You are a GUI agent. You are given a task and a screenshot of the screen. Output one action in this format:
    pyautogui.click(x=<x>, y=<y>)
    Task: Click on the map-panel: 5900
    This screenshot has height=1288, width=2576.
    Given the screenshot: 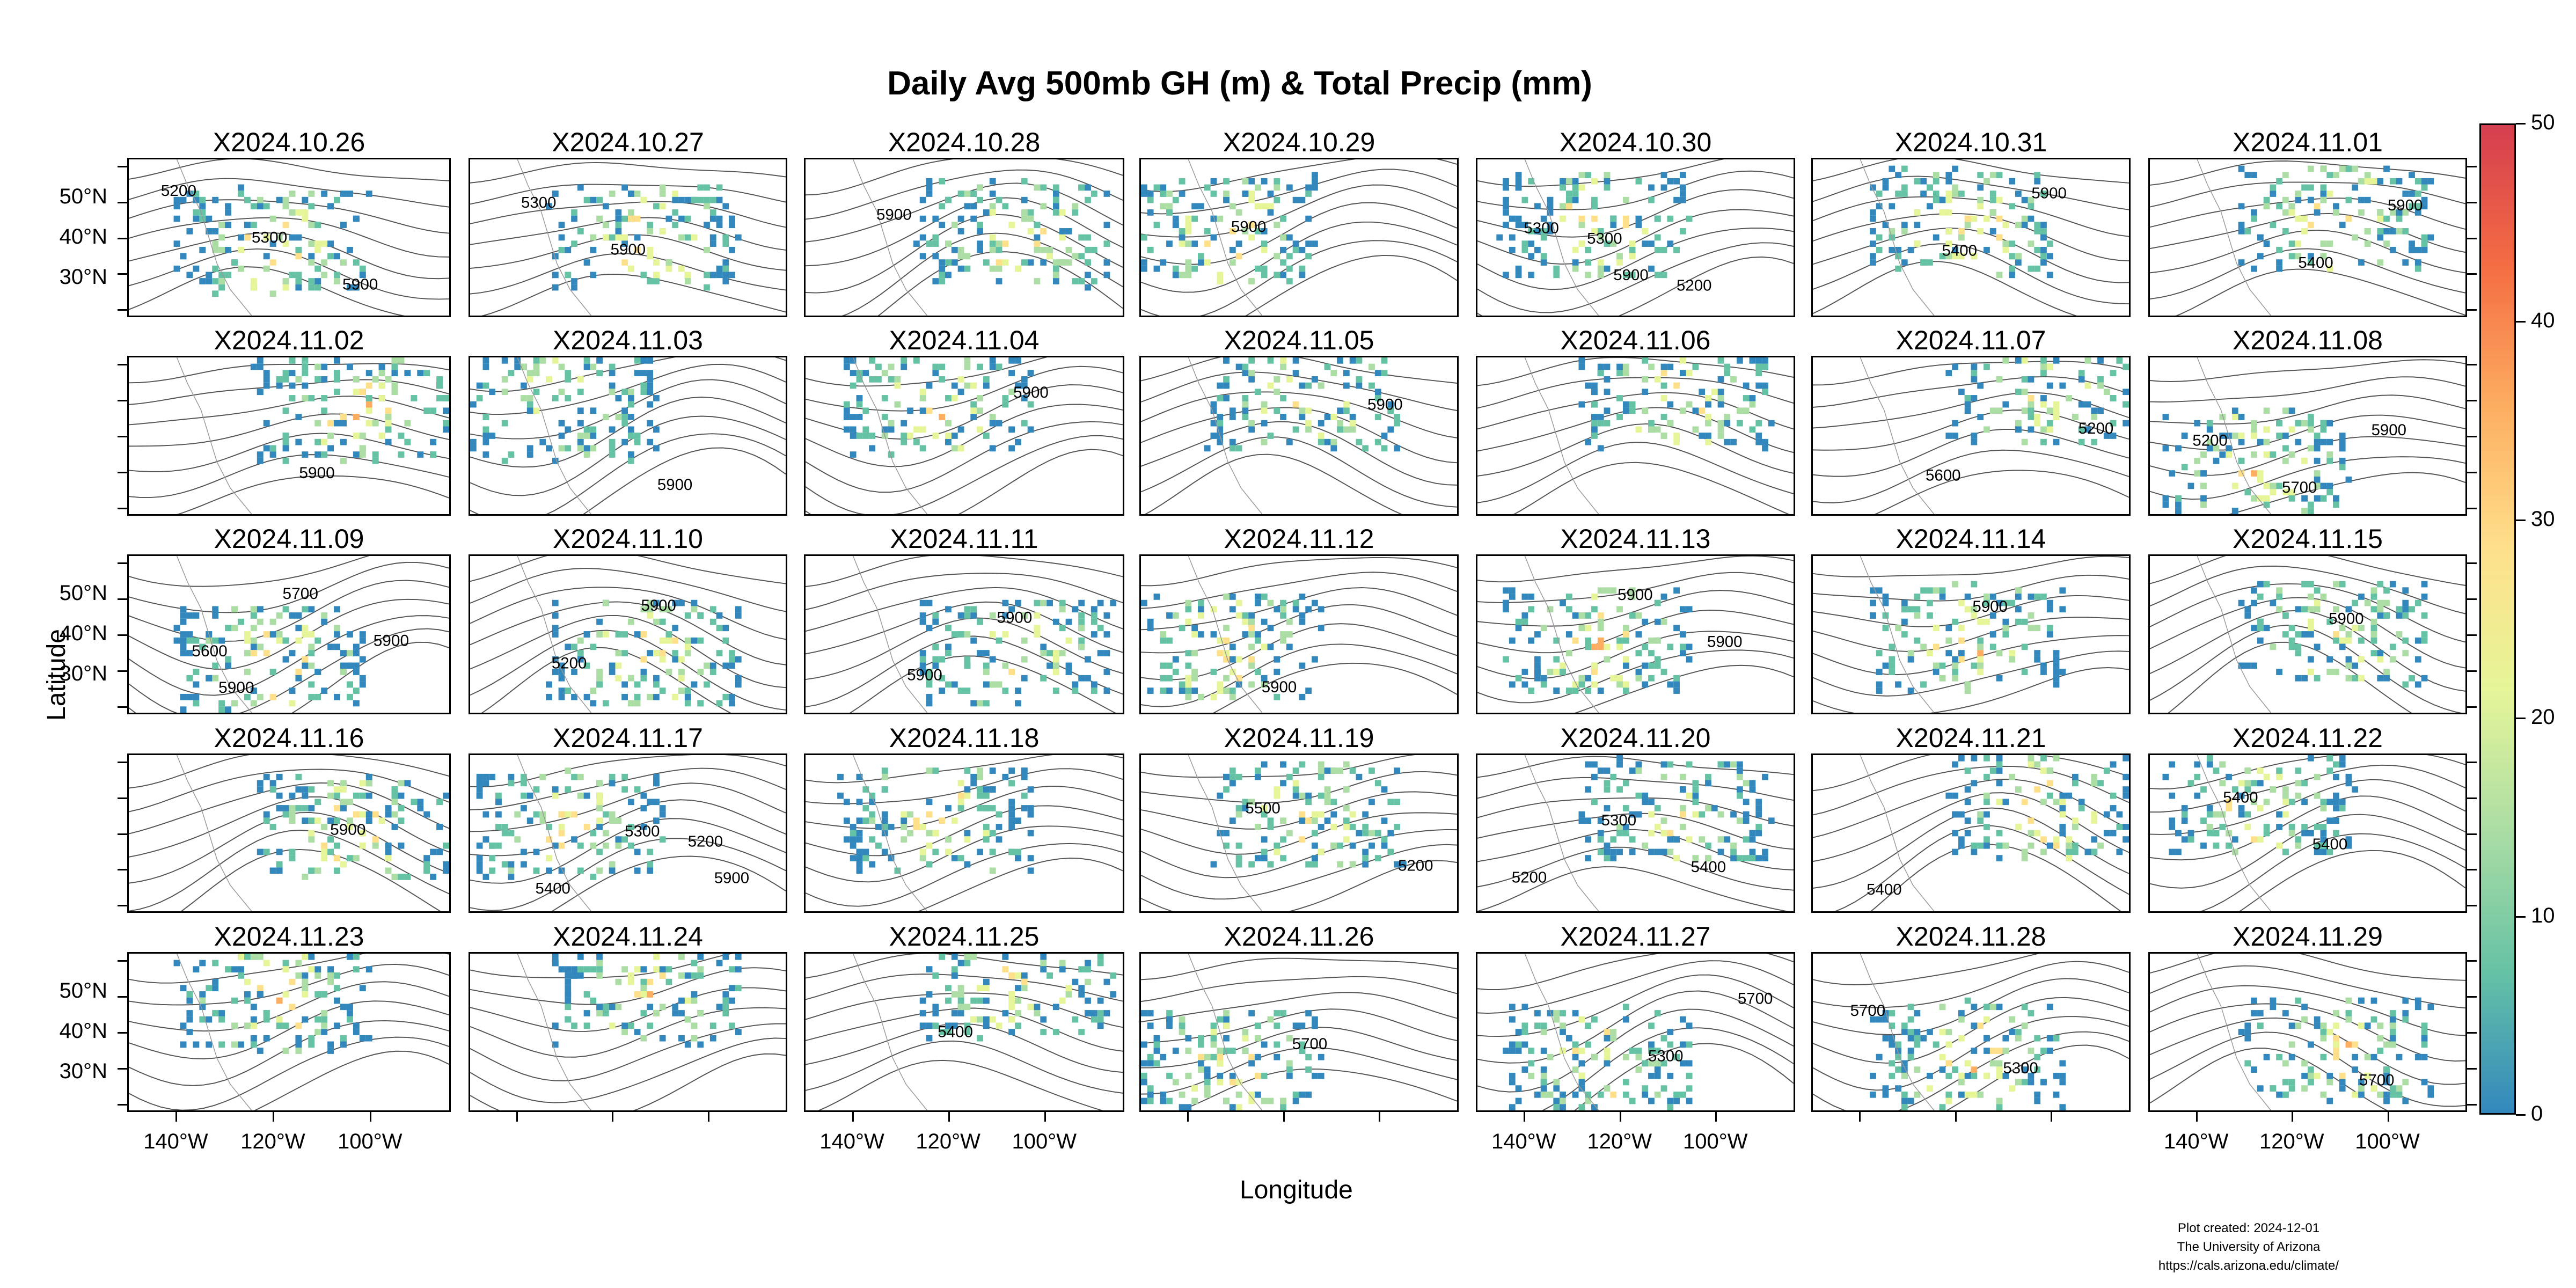 What is the action you would take?
    pyautogui.click(x=1299, y=436)
    